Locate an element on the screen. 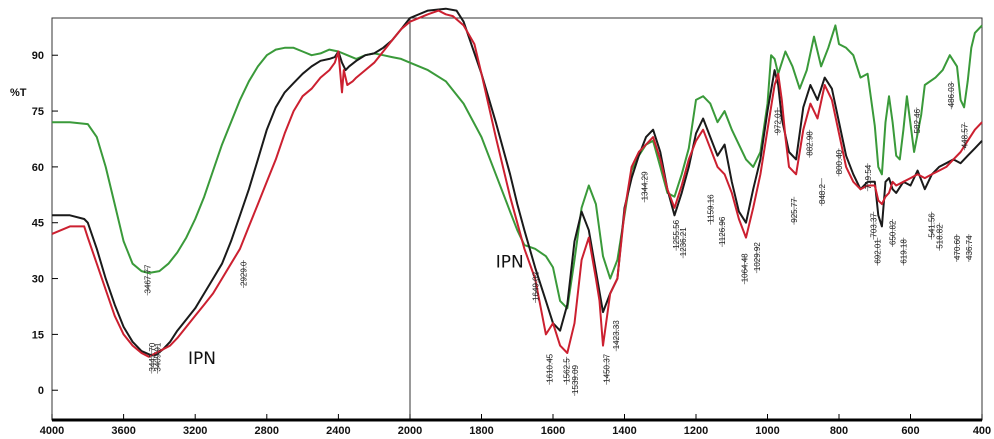  peak-label: 582.46 is located at coordinates (917, 120).